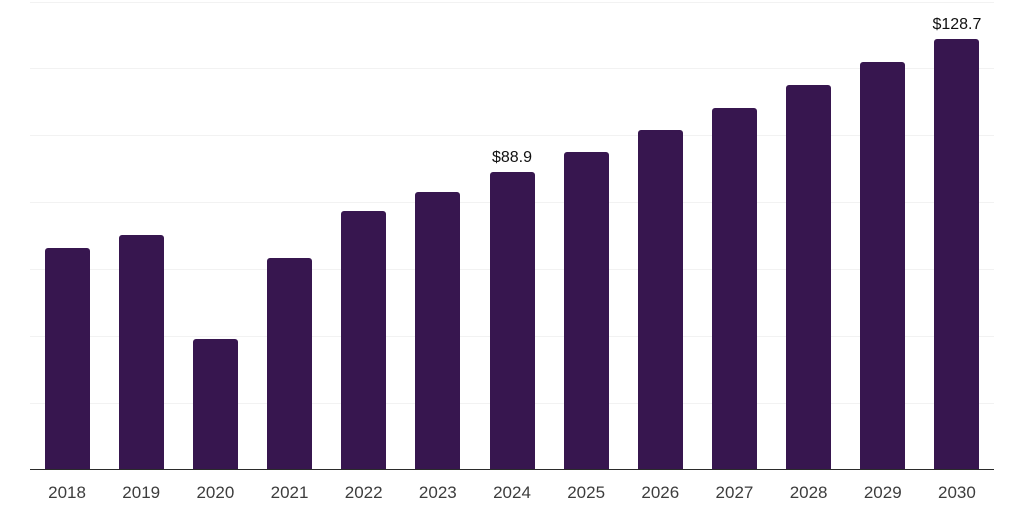 The height and width of the screenshot is (512, 1024). I want to click on bar-2027, so click(734, 289).